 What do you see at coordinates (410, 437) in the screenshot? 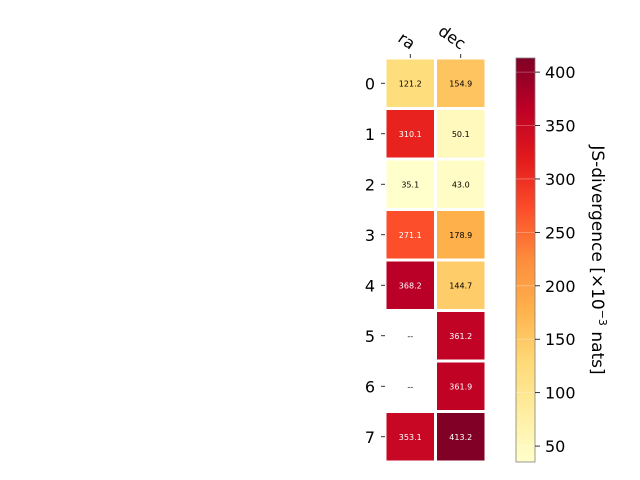
I see `cell-value-label: 353.1` at bounding box center [410, 437].